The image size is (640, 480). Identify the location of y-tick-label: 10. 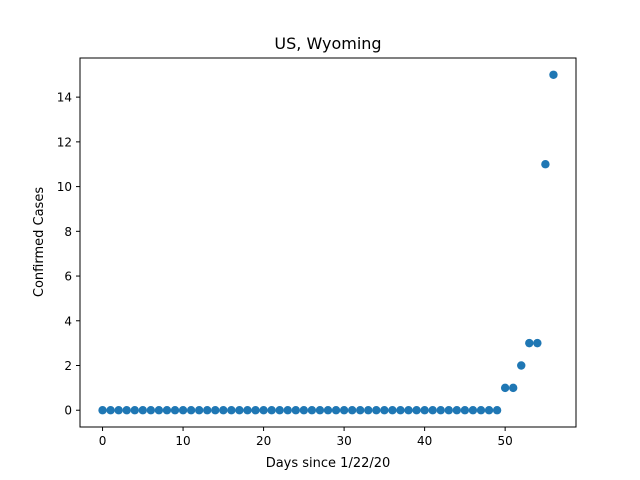
(64, 187).